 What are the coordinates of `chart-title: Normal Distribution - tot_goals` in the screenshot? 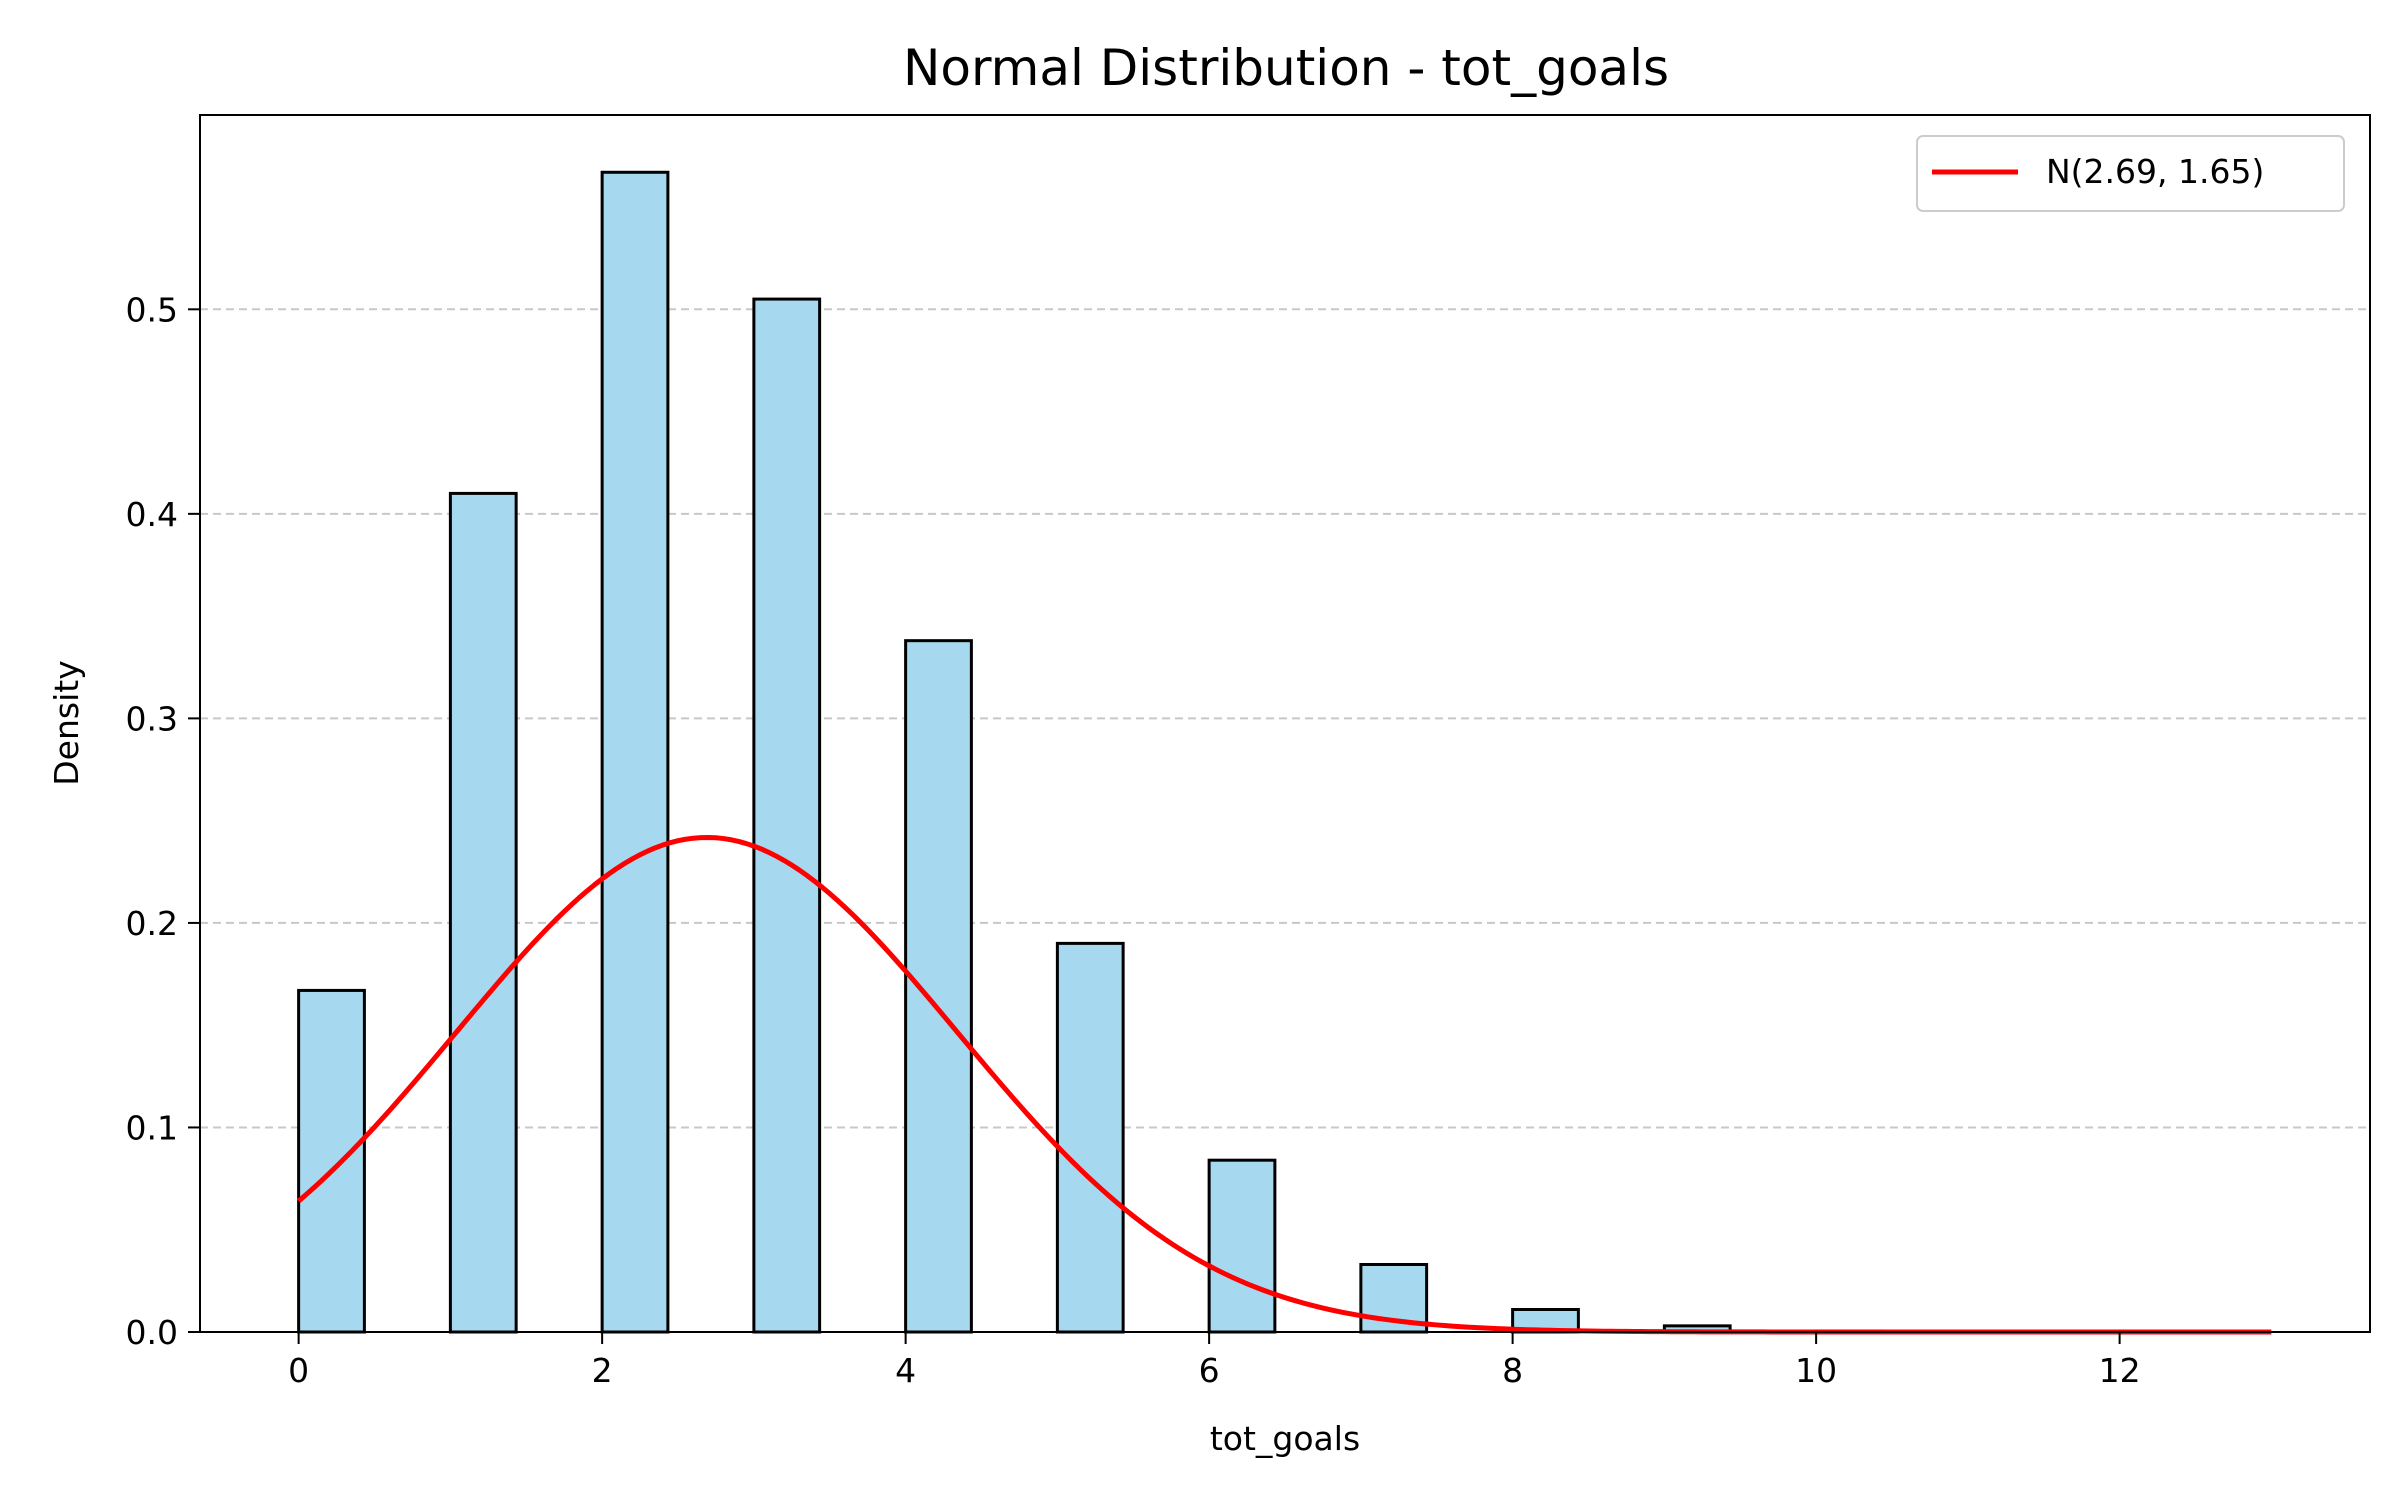 It's located at (1286, 68).